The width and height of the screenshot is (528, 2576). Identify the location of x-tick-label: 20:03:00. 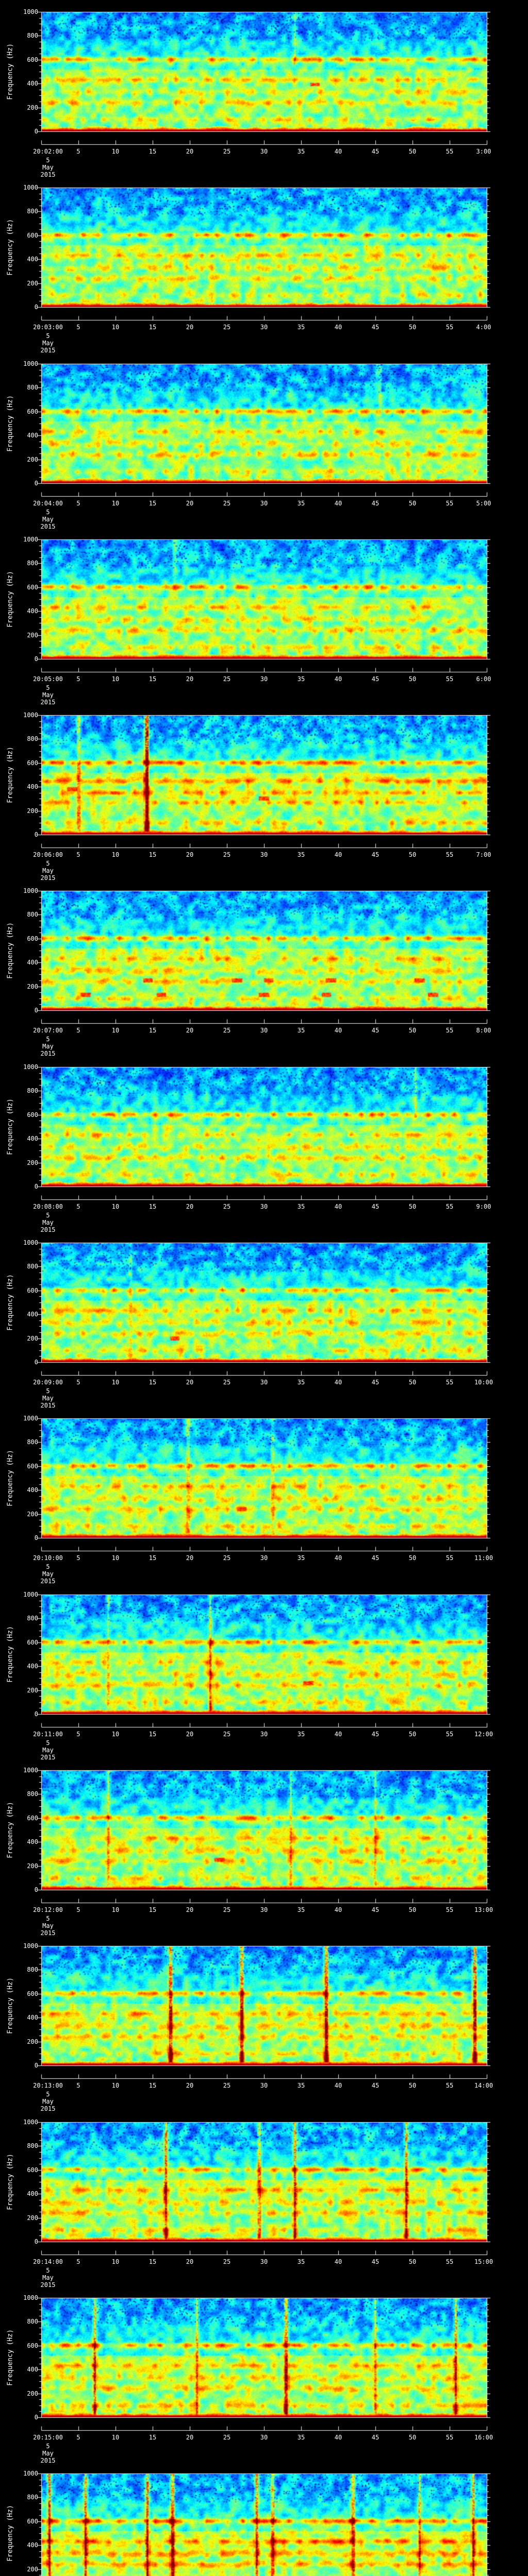
(48, 327).